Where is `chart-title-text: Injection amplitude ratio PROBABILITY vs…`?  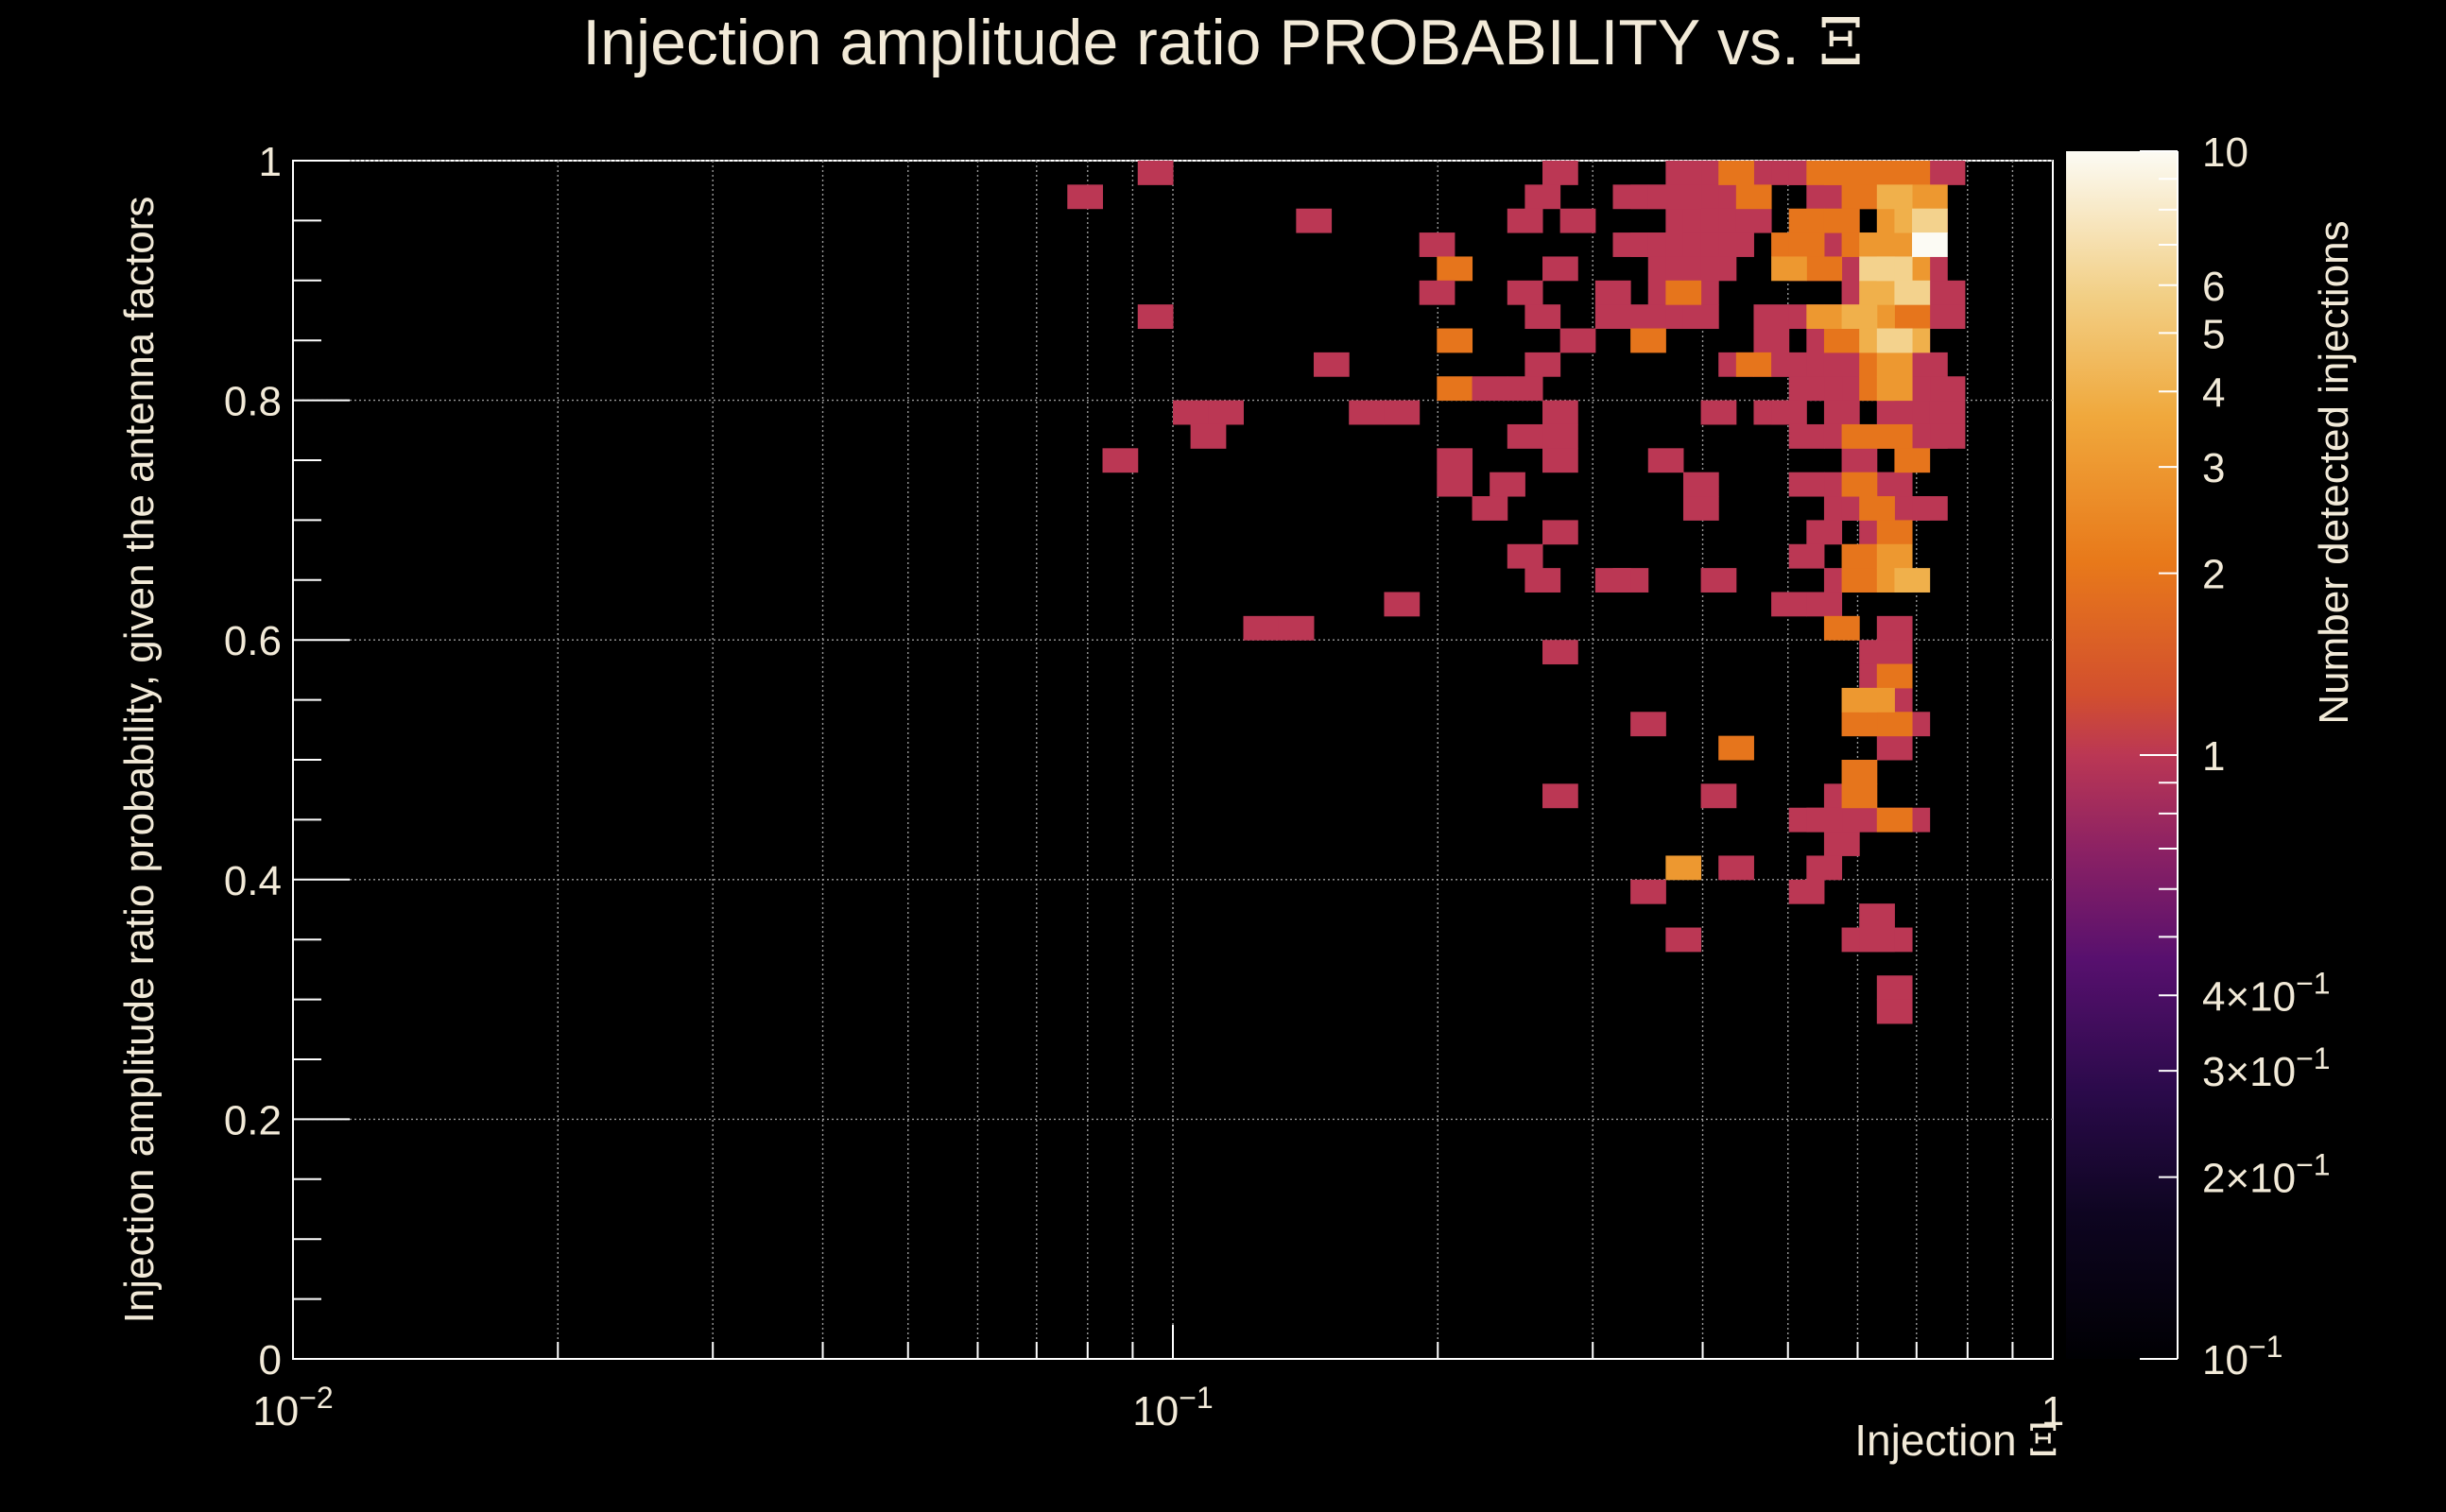
chart-title-text: Injection amplitude ratio PROBABILITY vs… is located at coordinates (1191, 42).